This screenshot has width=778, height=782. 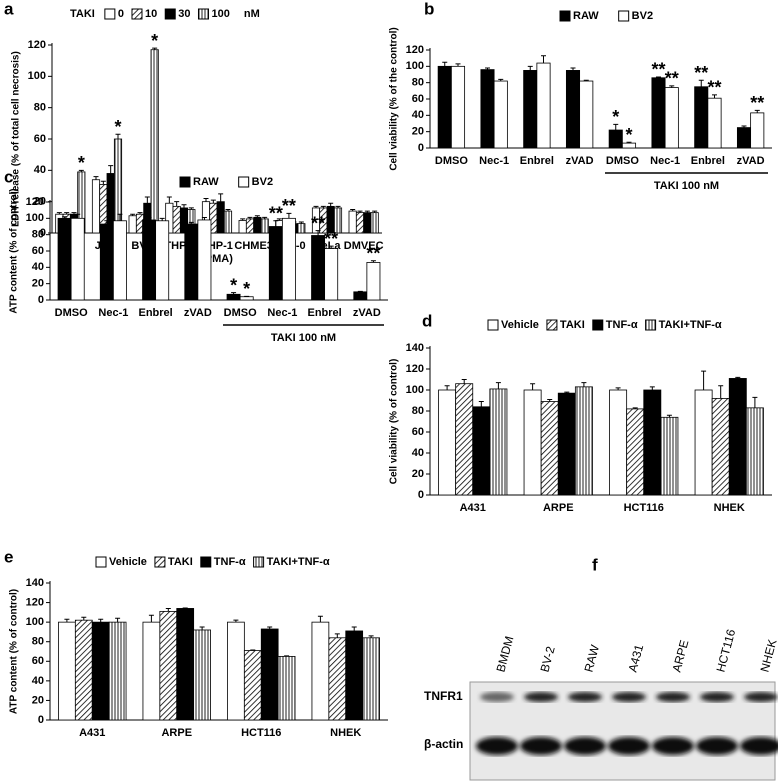 I want to click on y-tick-label: 140, so click(x=35, y=583).